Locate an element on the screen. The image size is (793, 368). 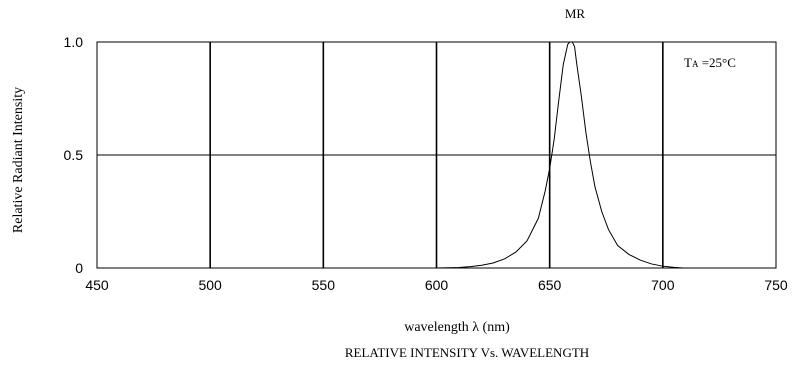
temperature-annotation: TA =25°C is located at coordinates (710, 62).